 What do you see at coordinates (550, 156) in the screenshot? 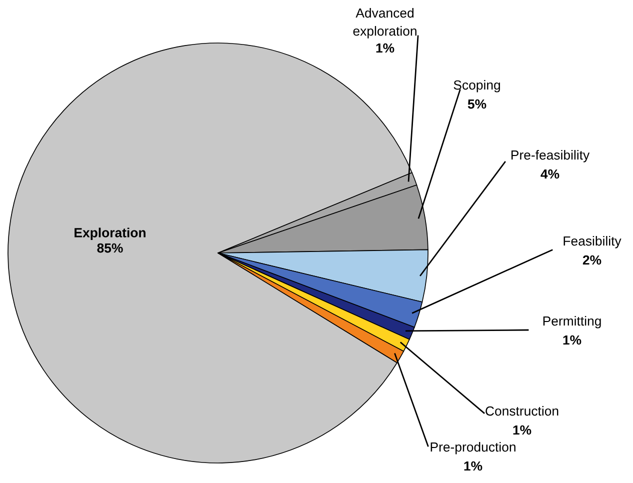
I see `slice-label: Pre-feasibility` at bounding box center [550, 156].